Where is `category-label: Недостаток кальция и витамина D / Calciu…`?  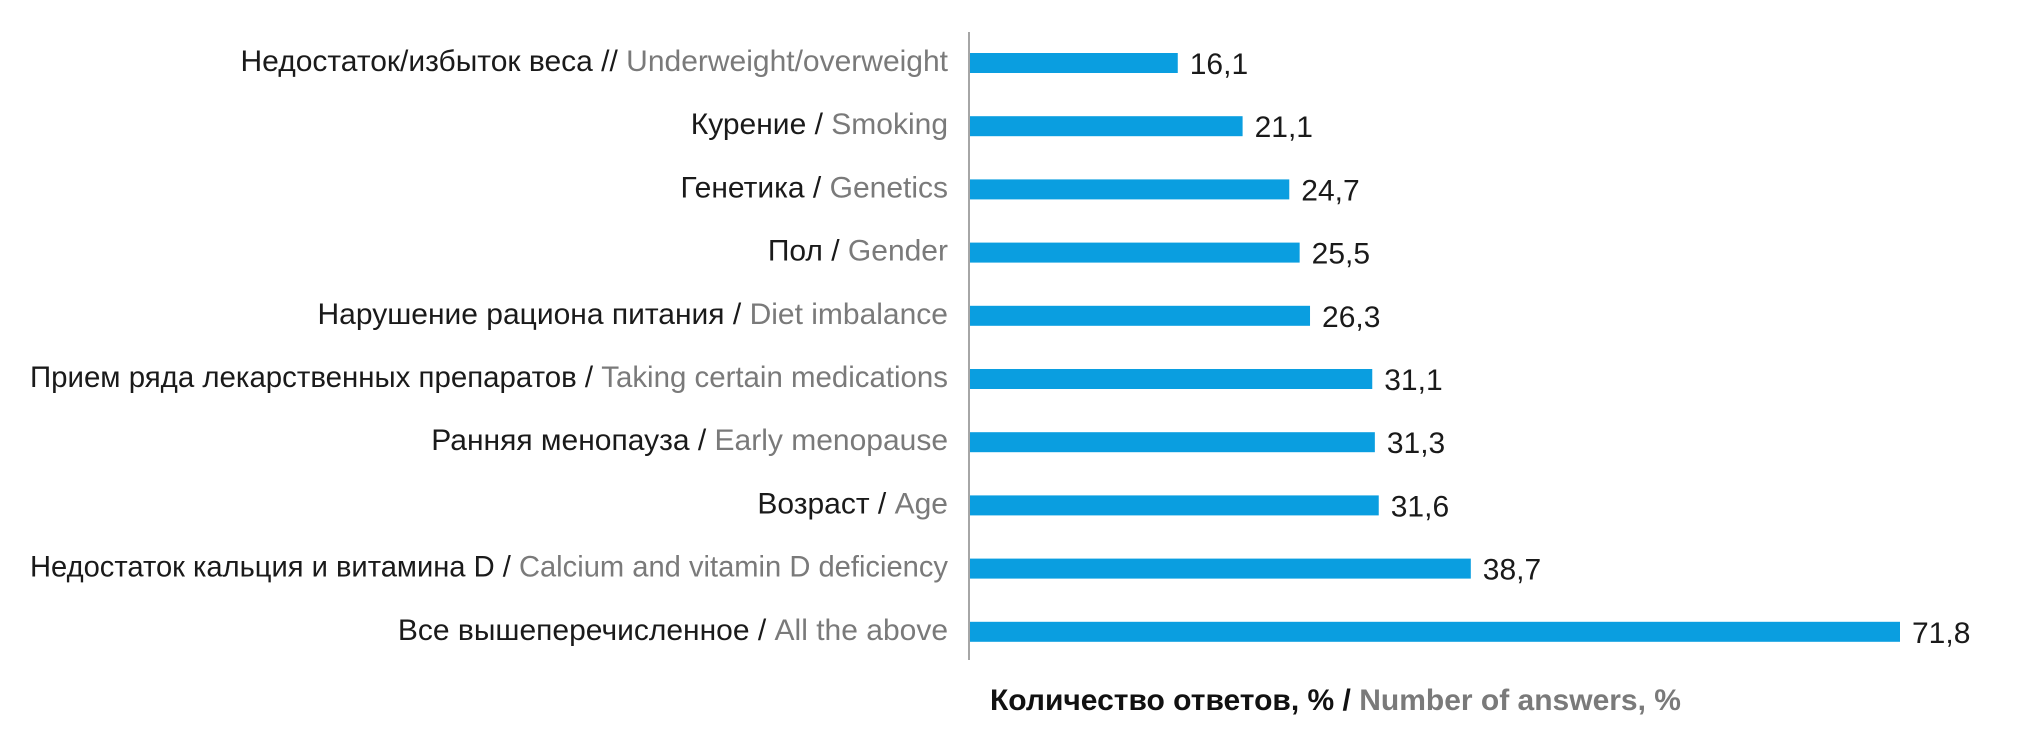 category-label: Недостаток кальция и витамина D / Calciu… is located at coordinates (489, 567).